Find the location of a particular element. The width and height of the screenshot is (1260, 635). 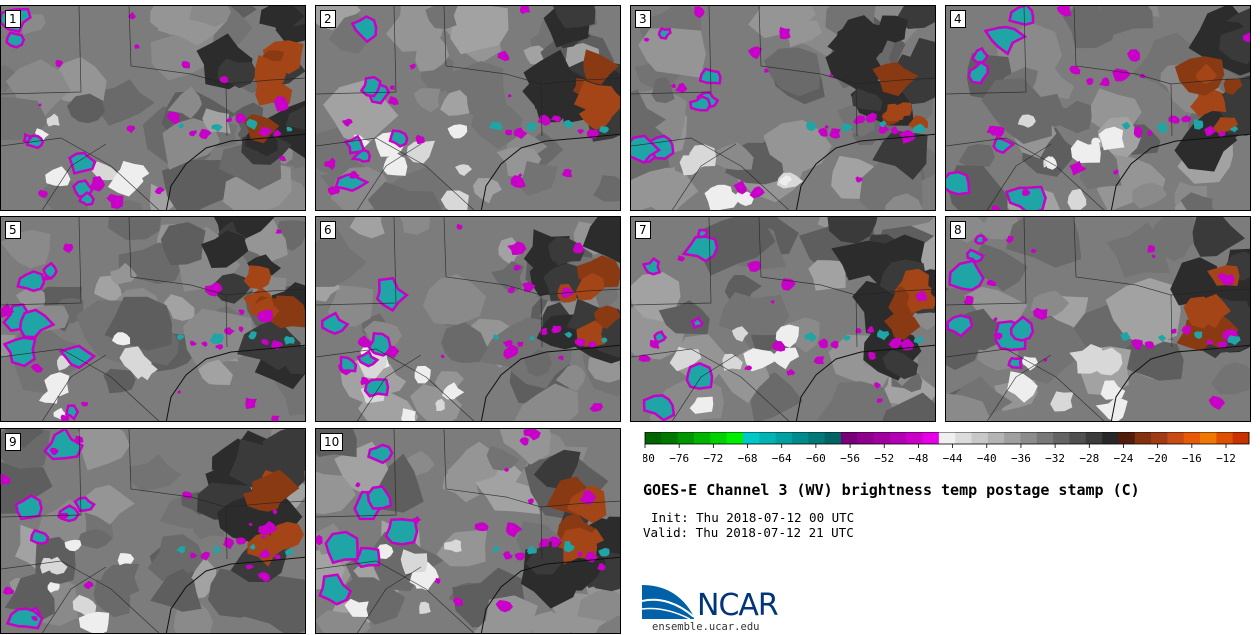

panel-number-label: 7 is located at coordinates (643, 230).